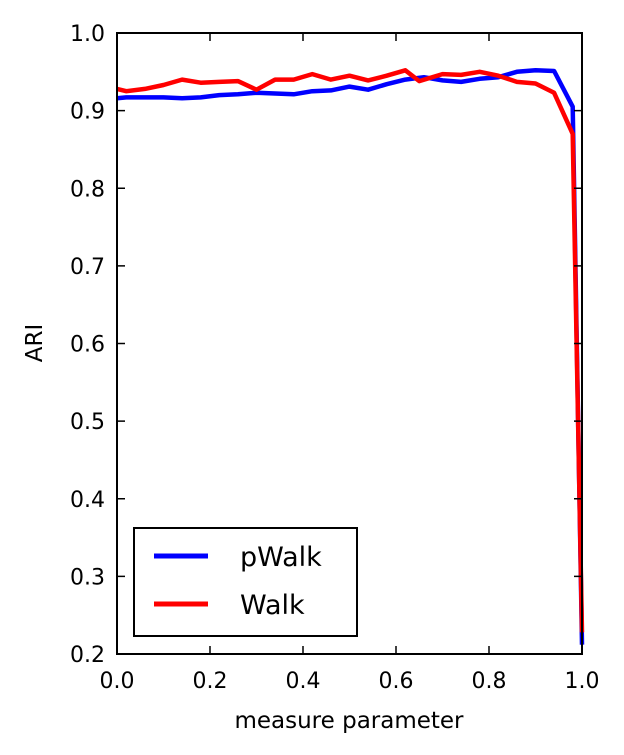  Describe the element at coordinates (396, 681) in the screenshot. I see `x-tick-label: 0.6` at that location.